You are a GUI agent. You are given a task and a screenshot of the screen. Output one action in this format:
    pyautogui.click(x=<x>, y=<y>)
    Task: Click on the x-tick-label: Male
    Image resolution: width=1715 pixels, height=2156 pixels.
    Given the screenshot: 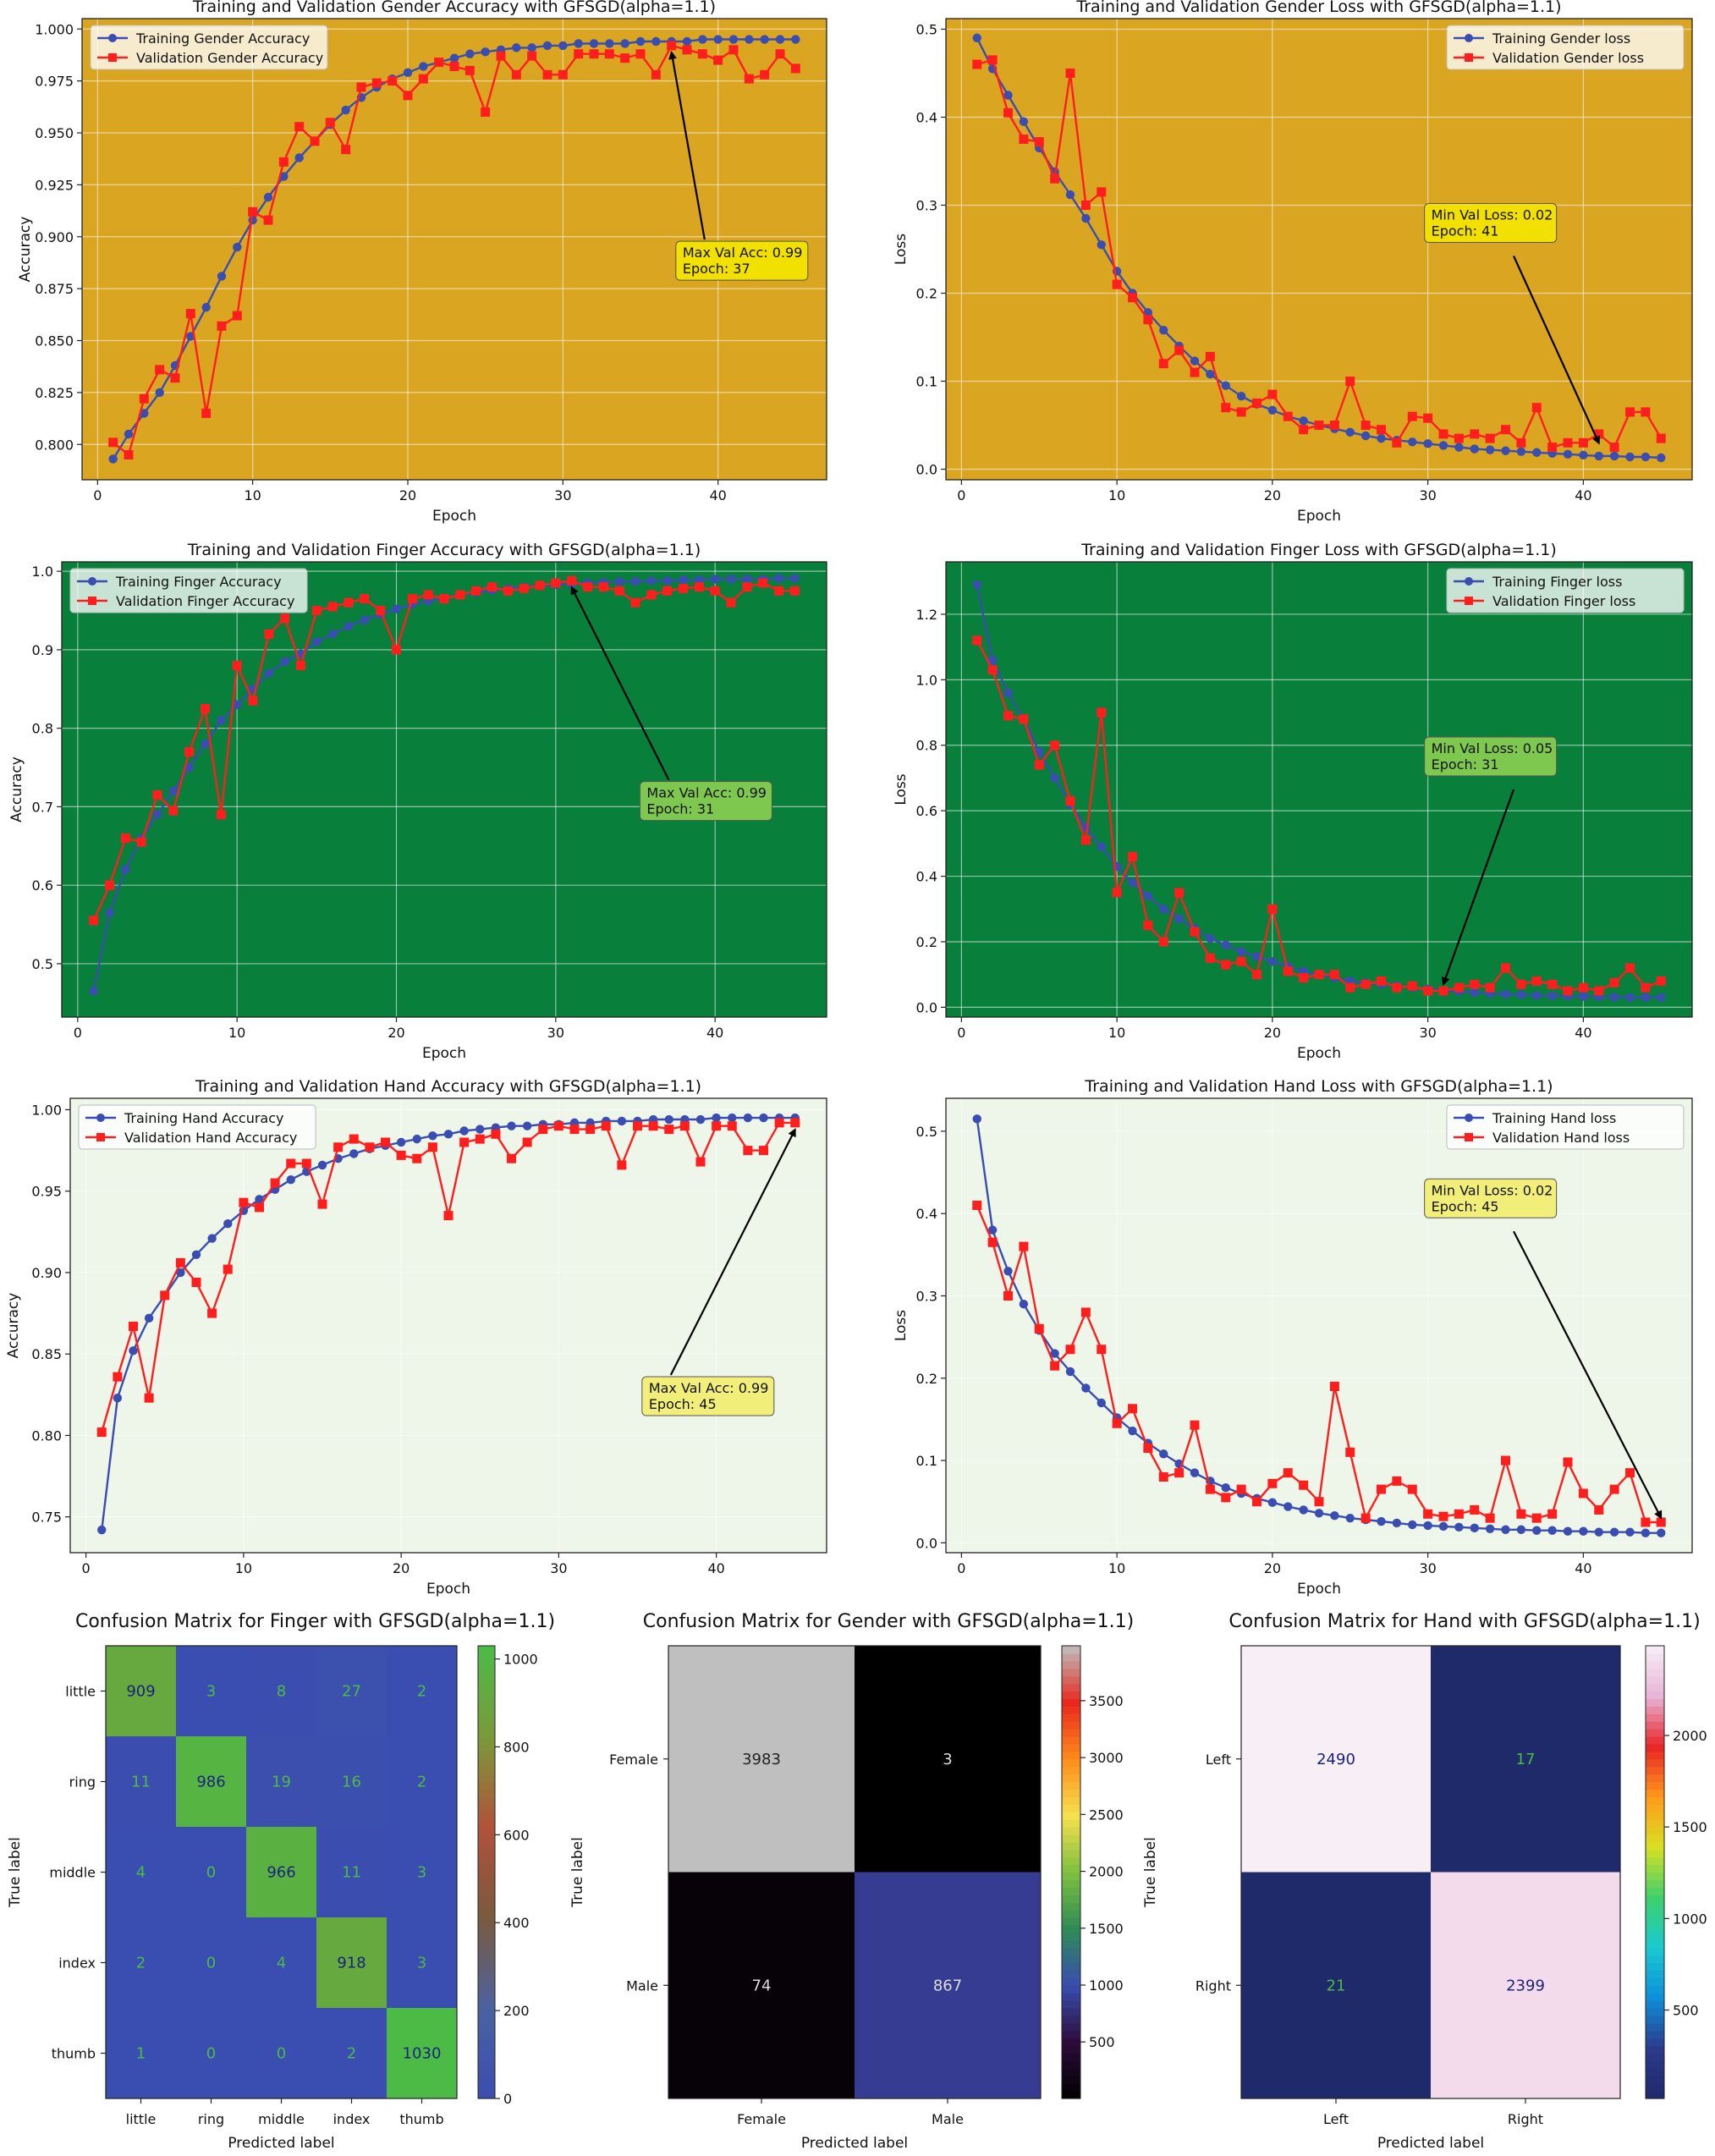 What is the action you would take?
    pyautogui.click(x=948, y=2119)
    